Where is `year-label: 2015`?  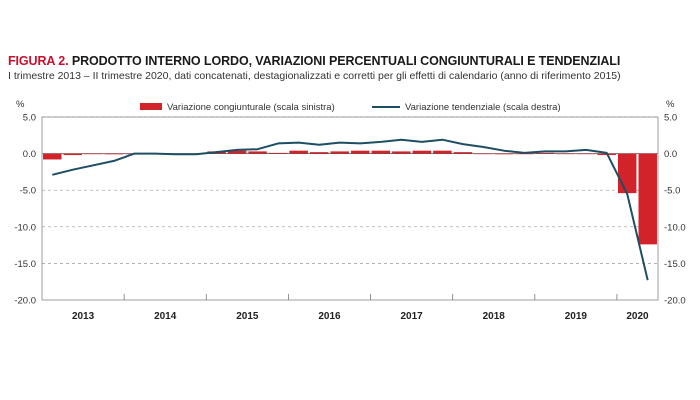 year-label: 2015 is located at coordinates (247, 316).